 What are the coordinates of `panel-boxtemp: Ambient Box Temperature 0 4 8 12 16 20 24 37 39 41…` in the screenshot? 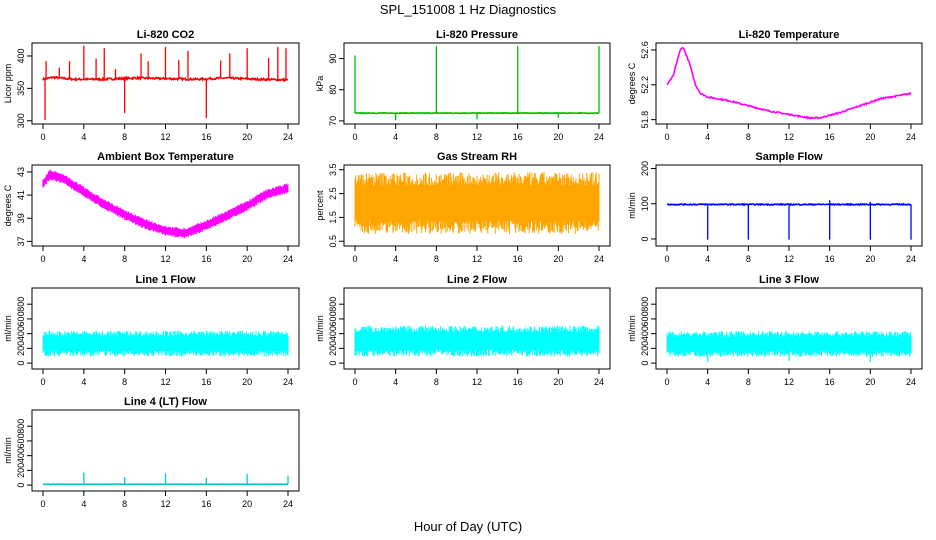 It's located at (151, 207).